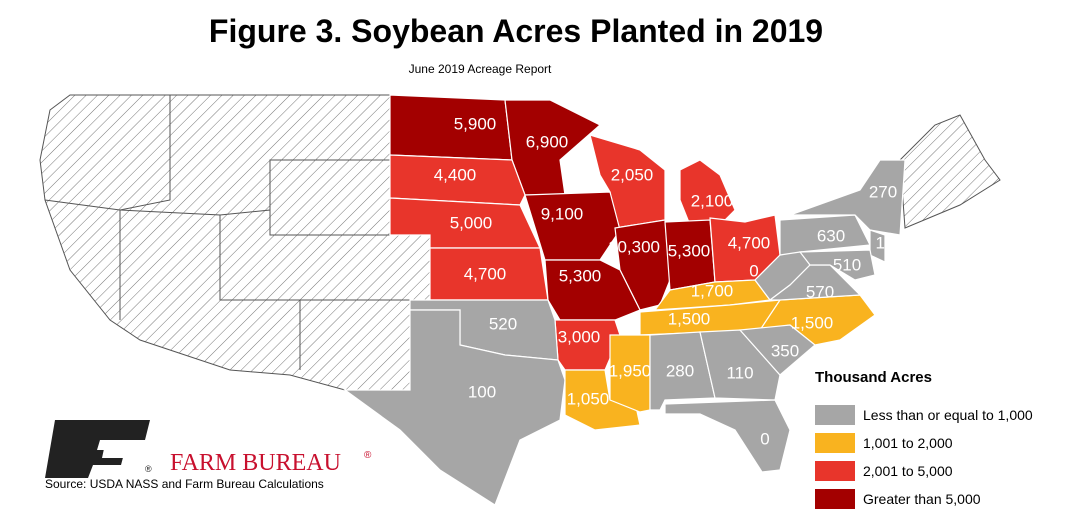 The height and width of the screenshot is (522, 1086). What do you see at coordinates (883, 191) in the screenshot?
I see `state-value: 270` at bounding box center [883, 191].